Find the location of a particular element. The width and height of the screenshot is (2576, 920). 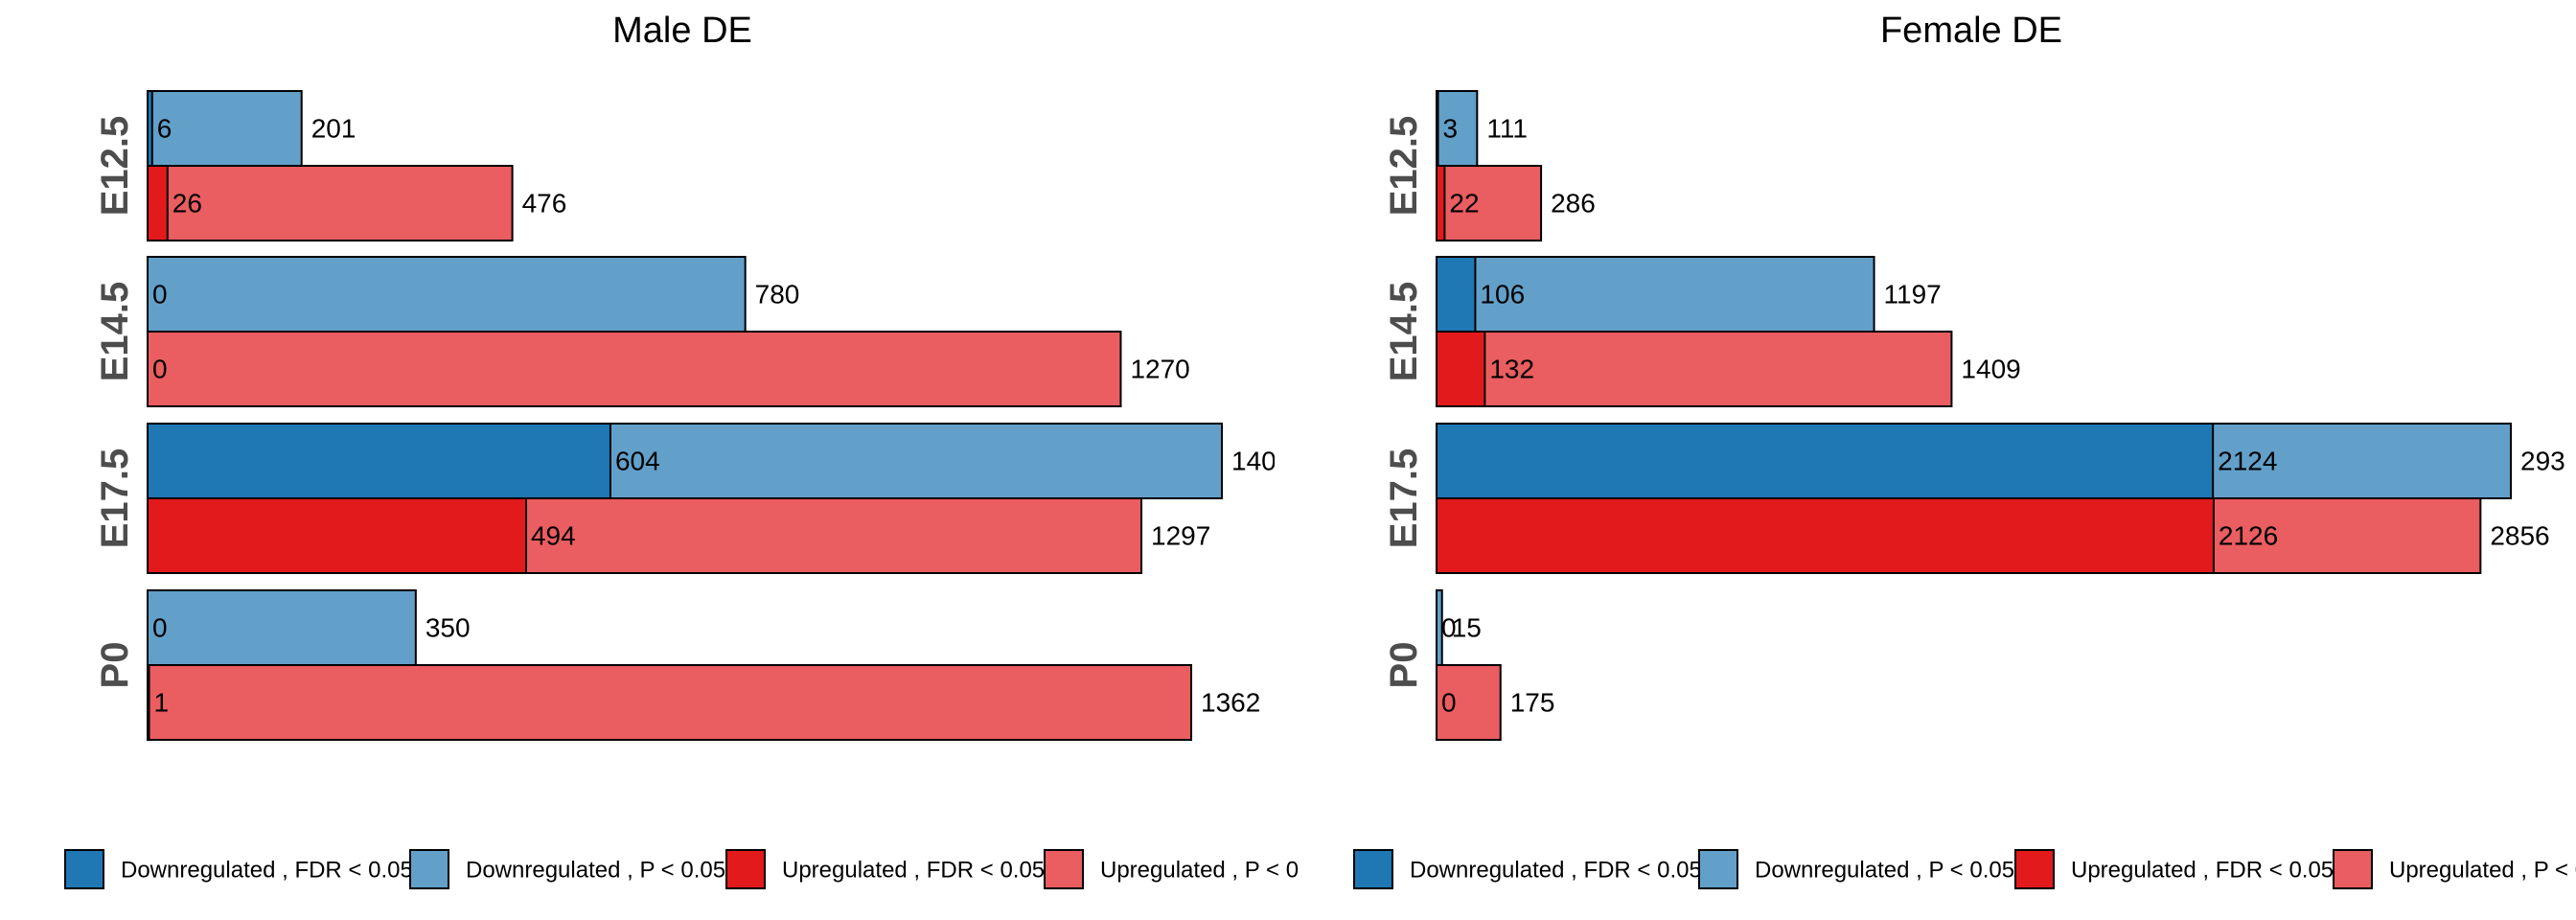

data-label-fdr: 132 is located at coordinates (1511, 369).